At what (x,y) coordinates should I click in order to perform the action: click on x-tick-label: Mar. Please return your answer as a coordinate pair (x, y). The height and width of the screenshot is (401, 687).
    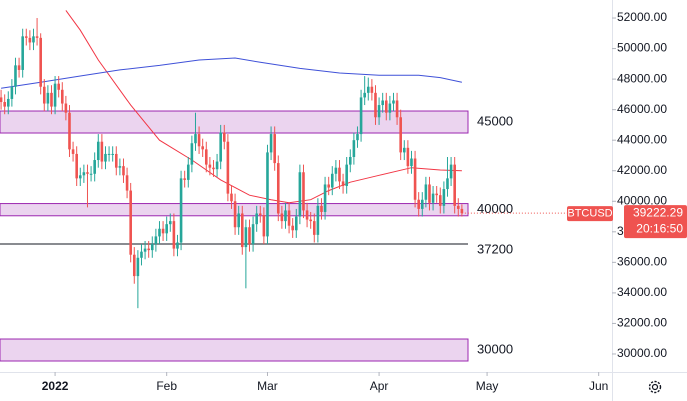
    Looking at the image, I should click on (267, 386).